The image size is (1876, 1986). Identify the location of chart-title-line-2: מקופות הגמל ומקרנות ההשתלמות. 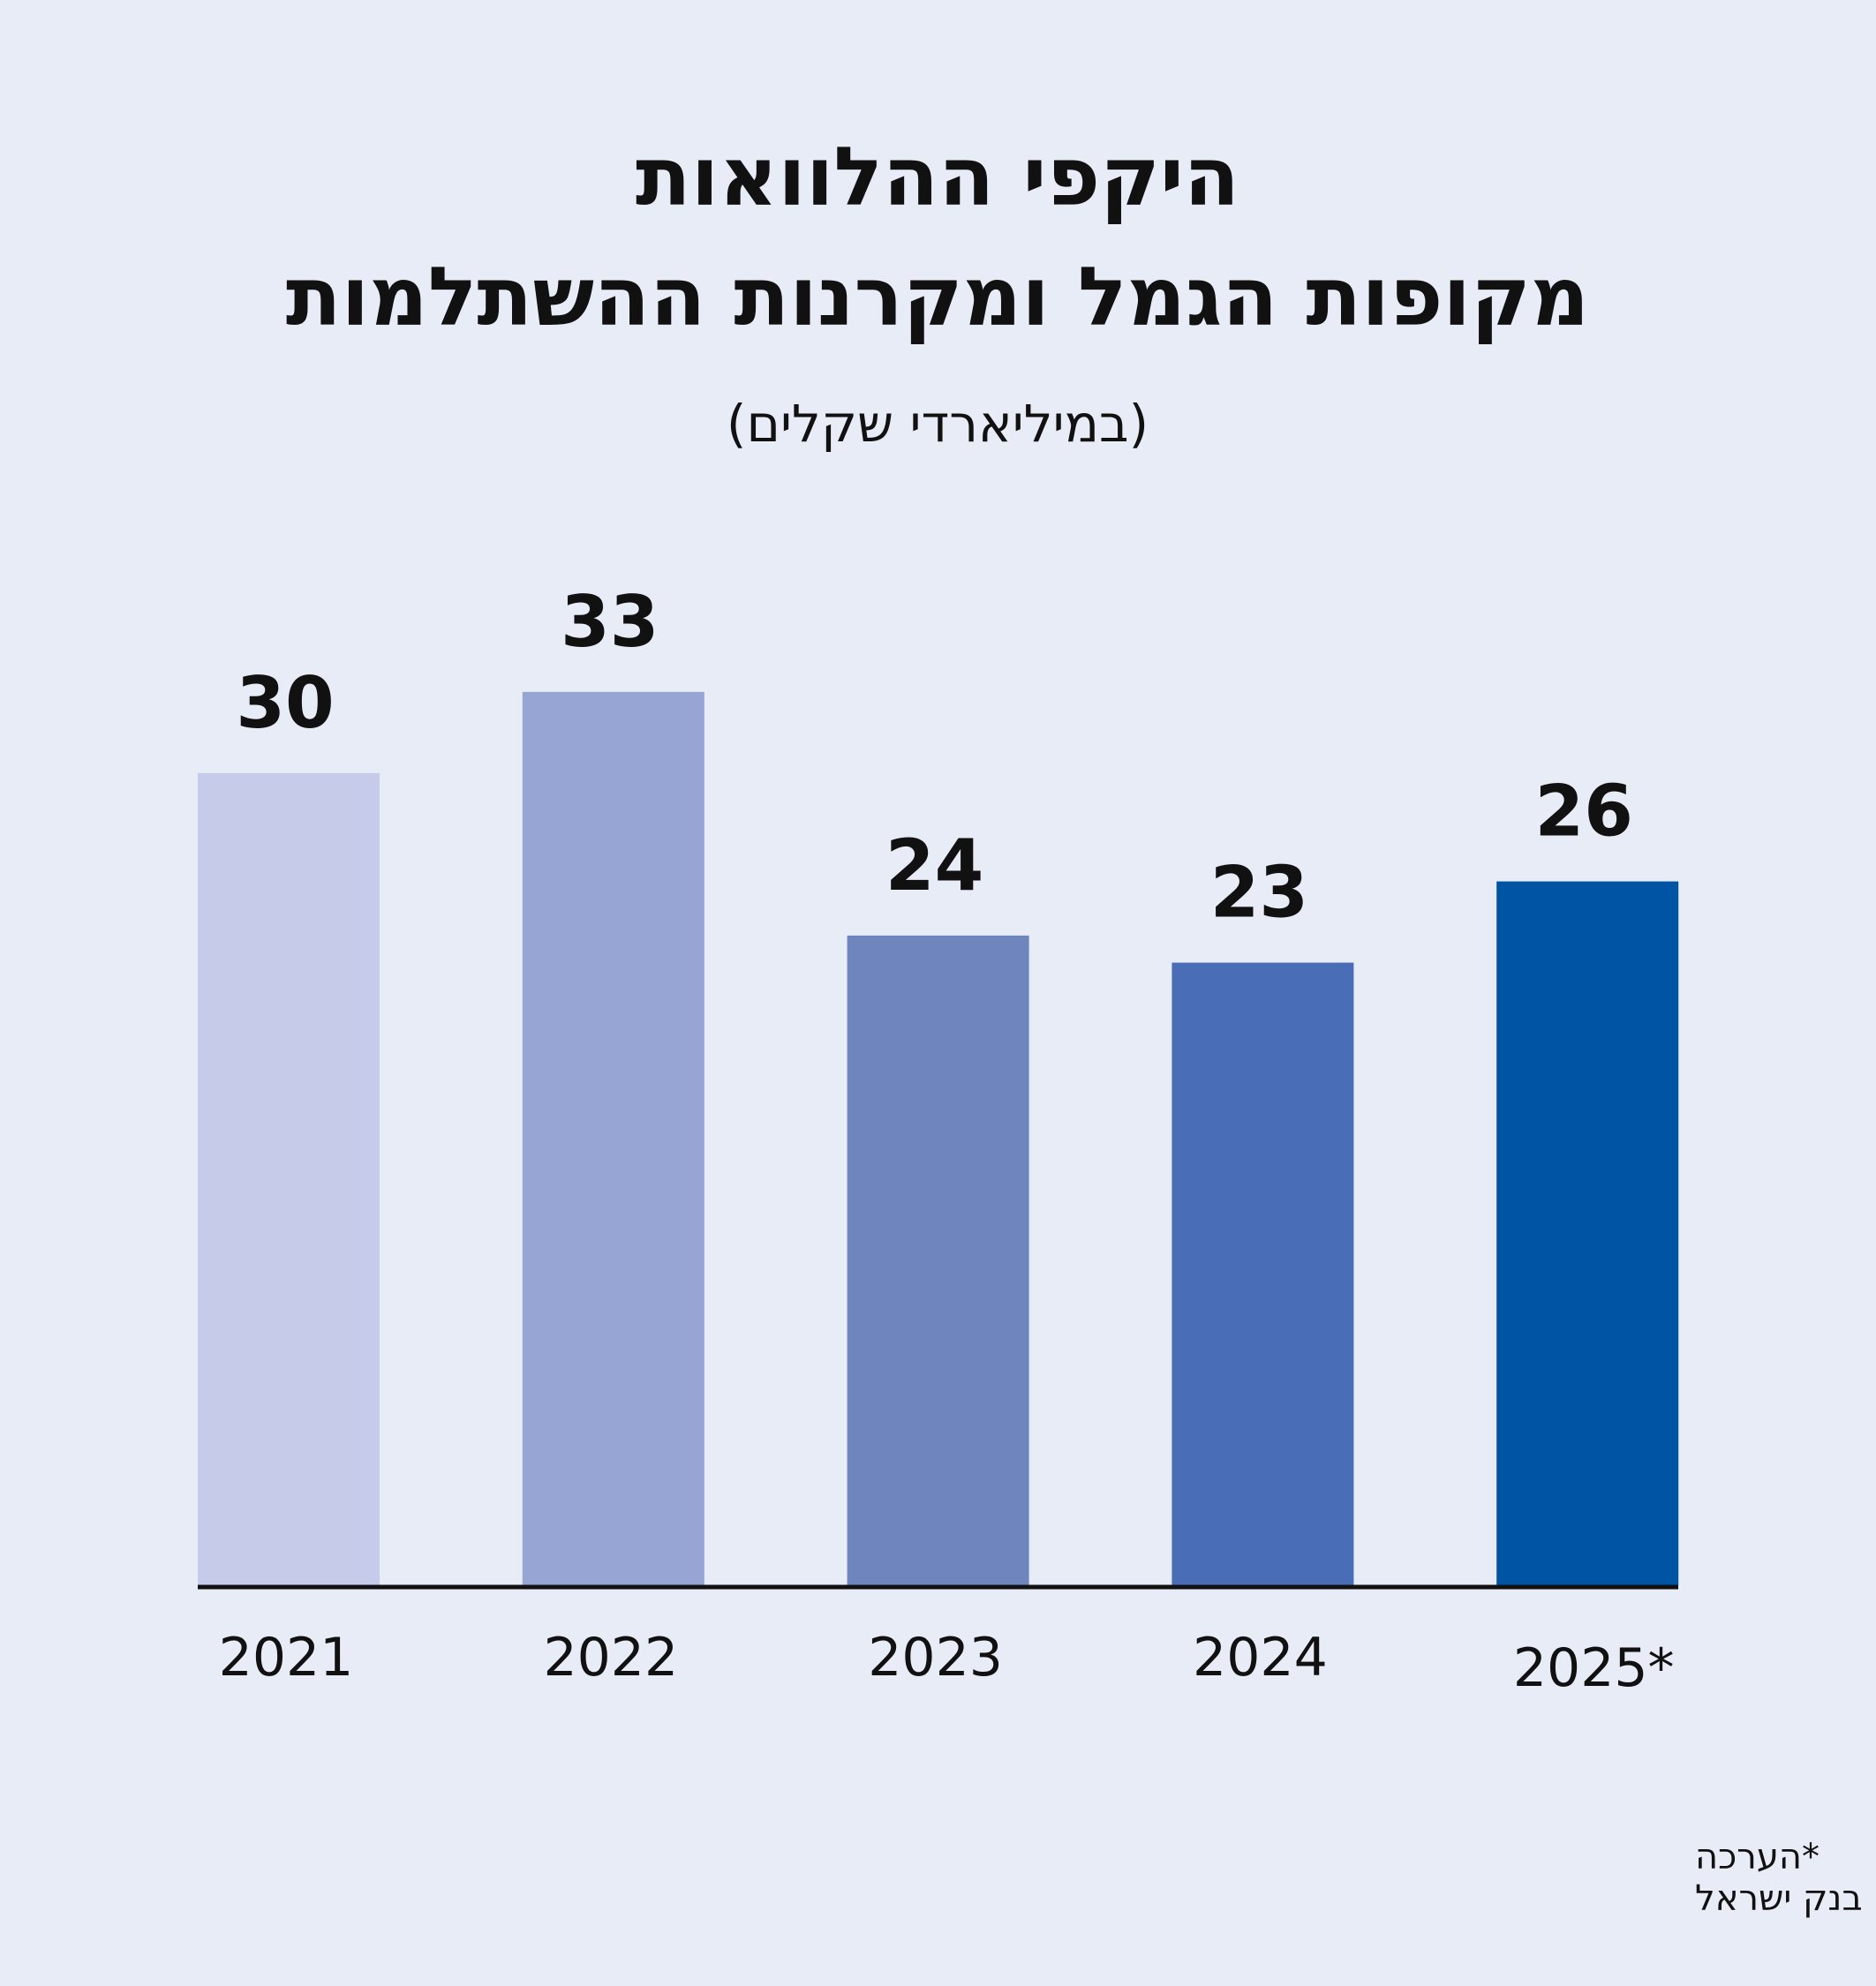
(938, 297).